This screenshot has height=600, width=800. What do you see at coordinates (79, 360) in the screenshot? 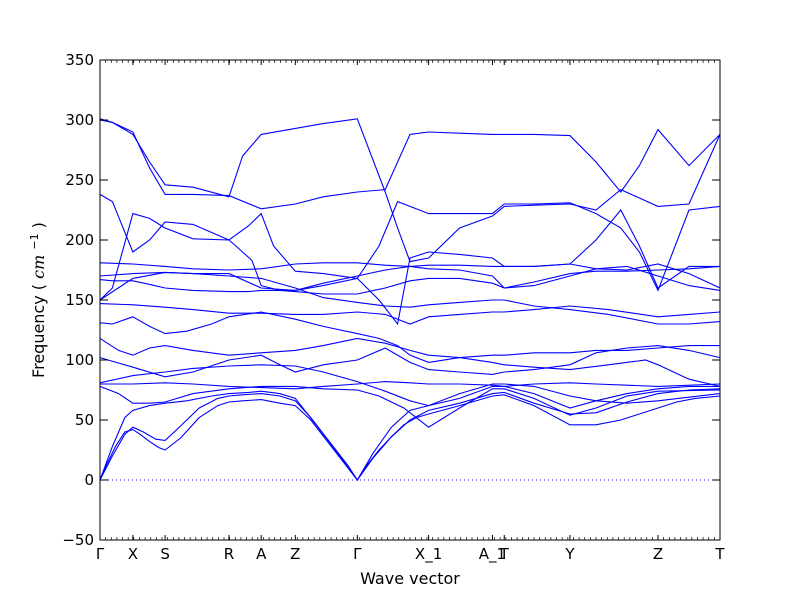
I see `y-tick-label-4: 100` at bounding box center [79, 360].